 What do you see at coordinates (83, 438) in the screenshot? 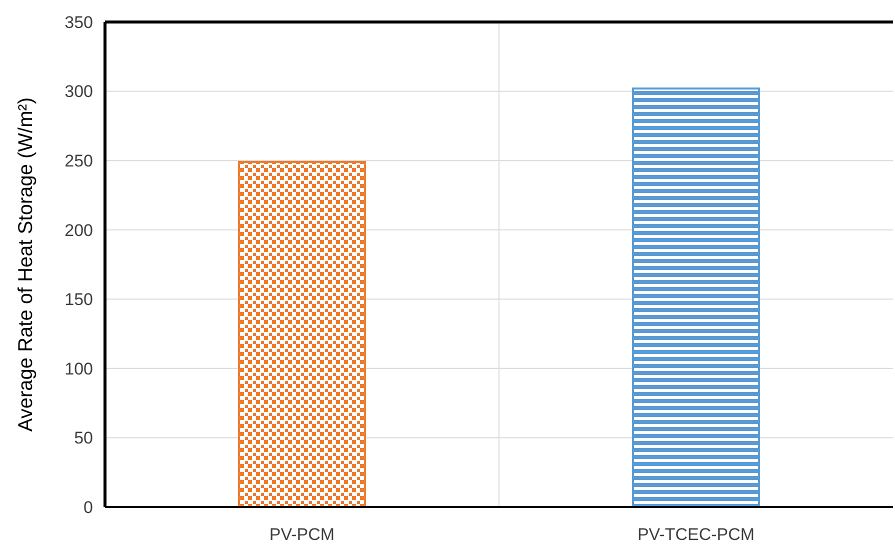
I see `y-tick-label: 50` at bounding box center [83, 438].